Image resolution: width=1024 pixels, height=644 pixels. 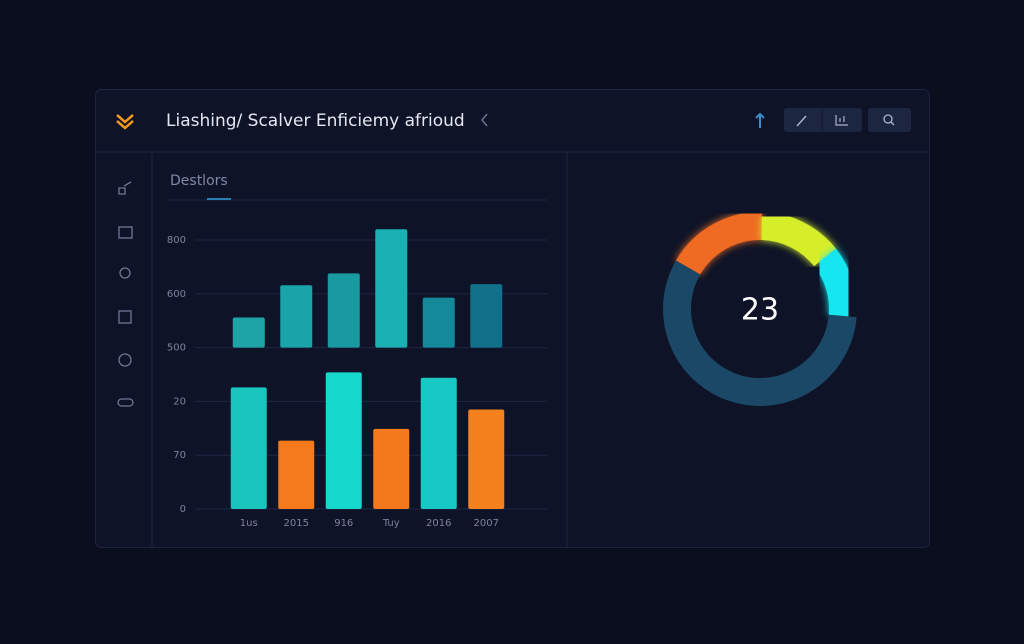 I want to click on logo, so click(x=125, y=122).